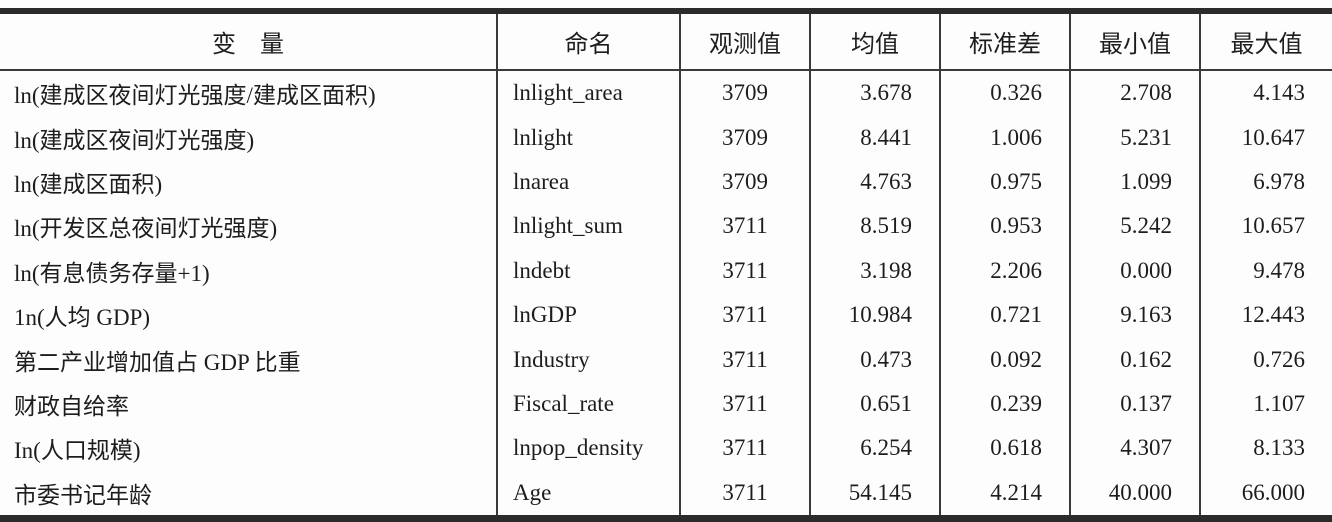  I want to click on cell-min: 40.000, so click(1135, 494).